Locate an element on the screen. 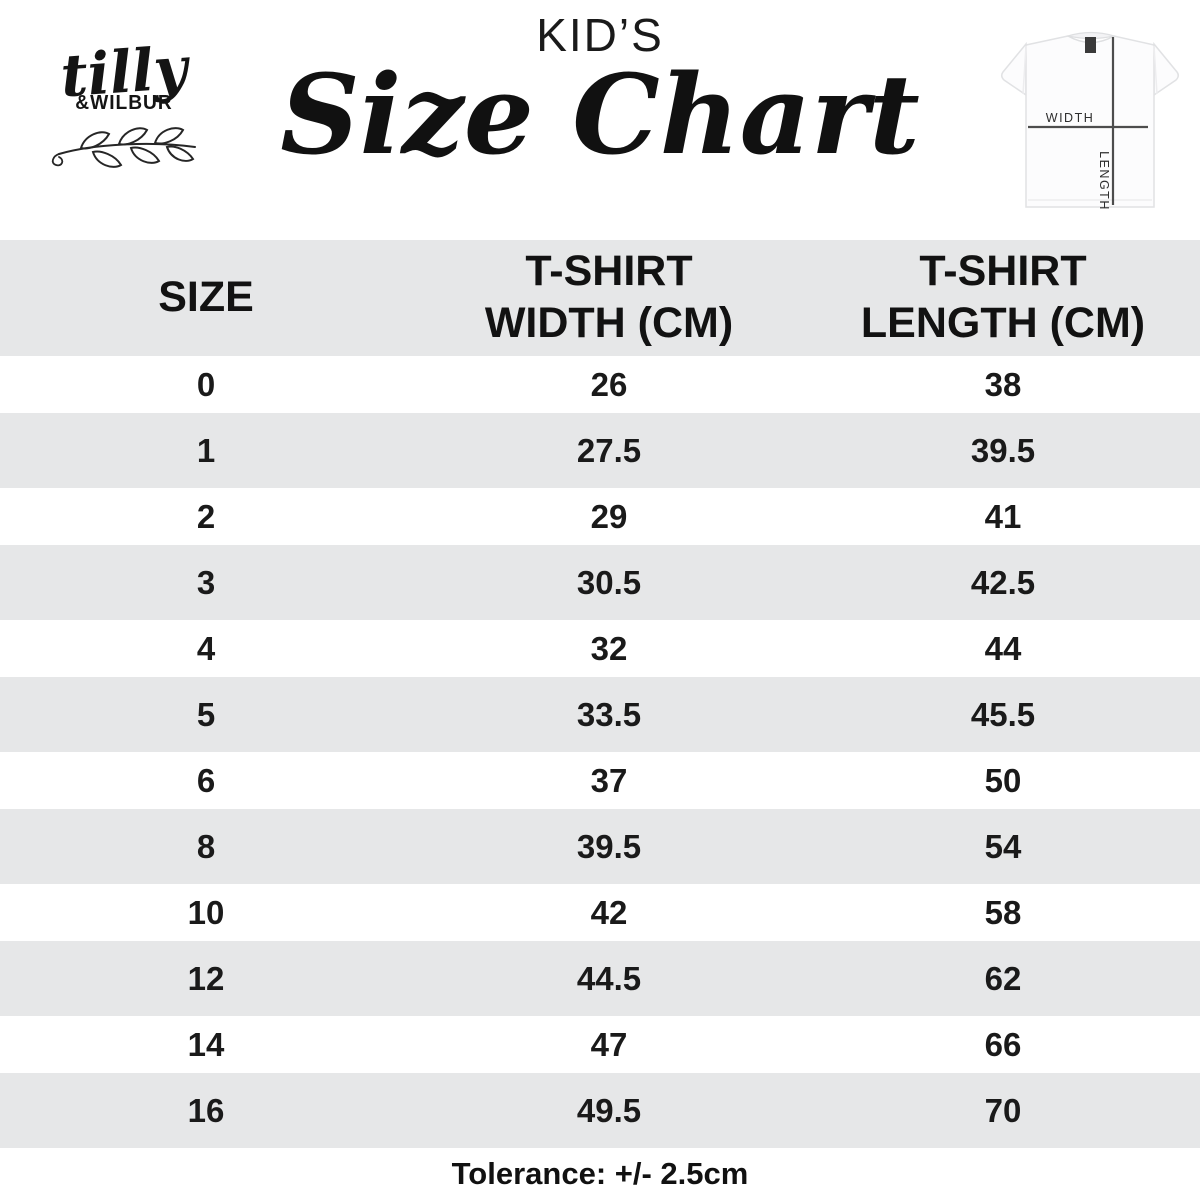  laurel-branch-icon is located at coordinates (123, 148).